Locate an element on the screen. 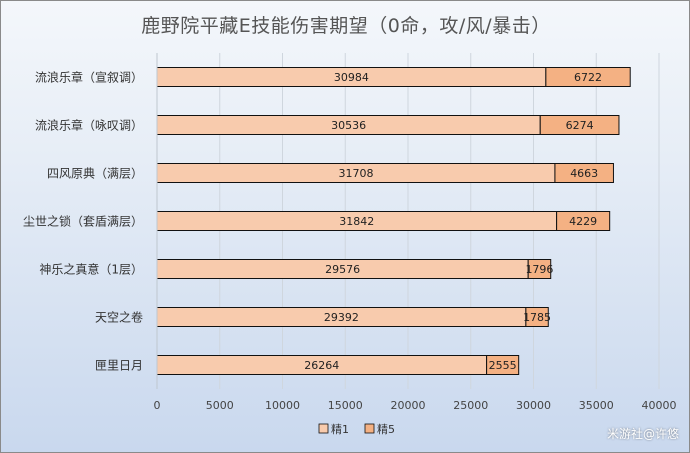 This screenshot has width=690, height=453. data-label: 2555 is located at coordinates (503, 365).